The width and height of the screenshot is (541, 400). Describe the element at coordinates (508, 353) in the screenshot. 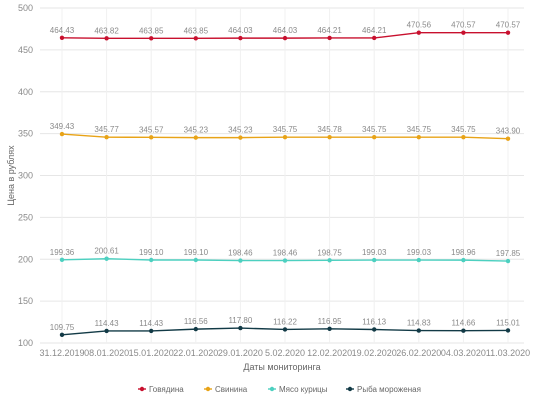

I see `x-tick-label: 11.03.2020` at that location.